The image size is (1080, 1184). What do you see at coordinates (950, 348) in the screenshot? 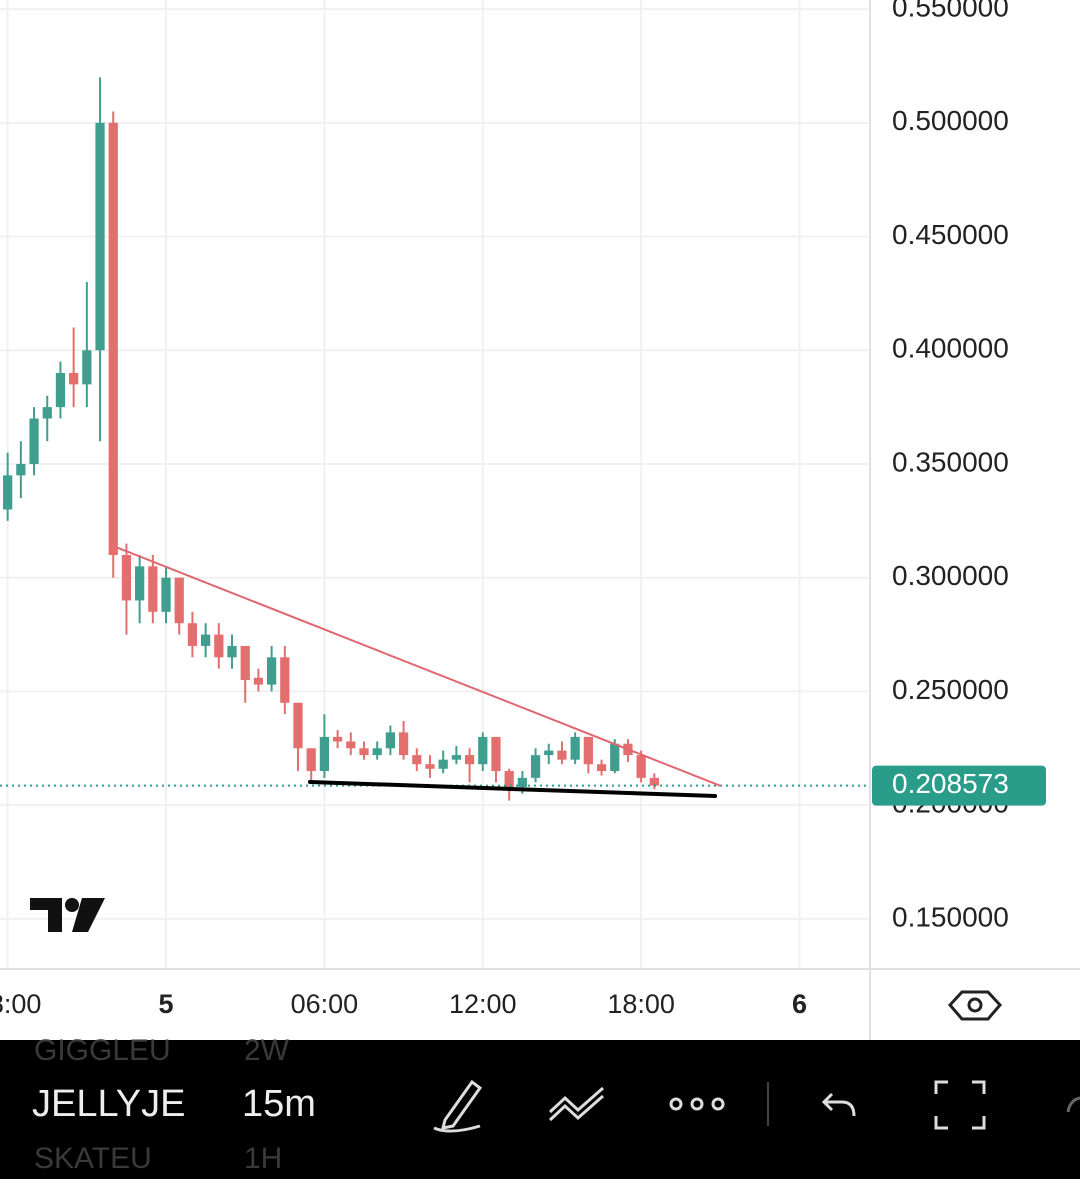
I see `y-tick-label: 0.400000` at bounding box center [950, 348].